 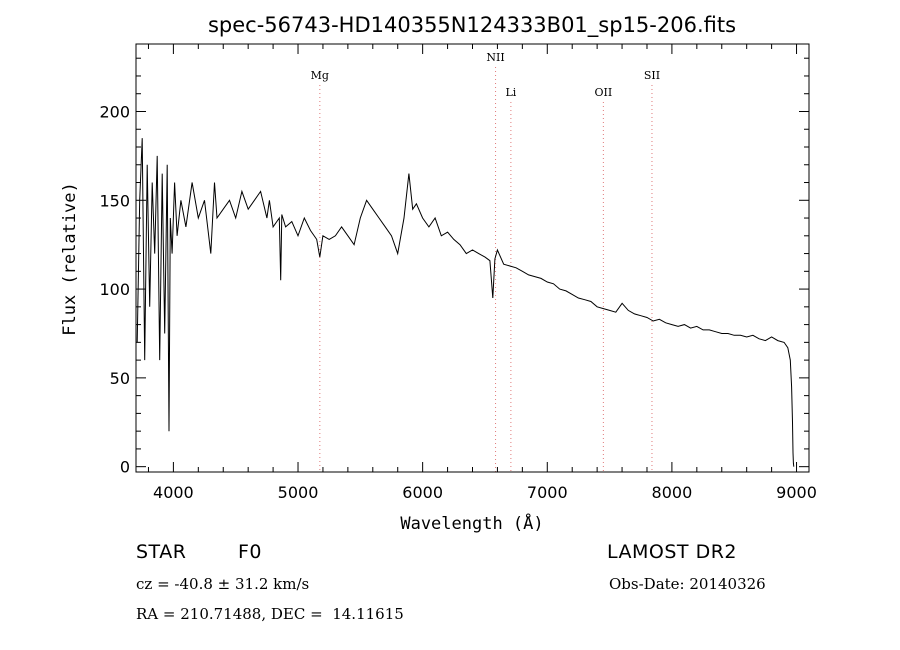 What do you see at coordinates (125, 467) in the screenshot?
I see `y-tick-label: 0` at bounding box center [125, 467].